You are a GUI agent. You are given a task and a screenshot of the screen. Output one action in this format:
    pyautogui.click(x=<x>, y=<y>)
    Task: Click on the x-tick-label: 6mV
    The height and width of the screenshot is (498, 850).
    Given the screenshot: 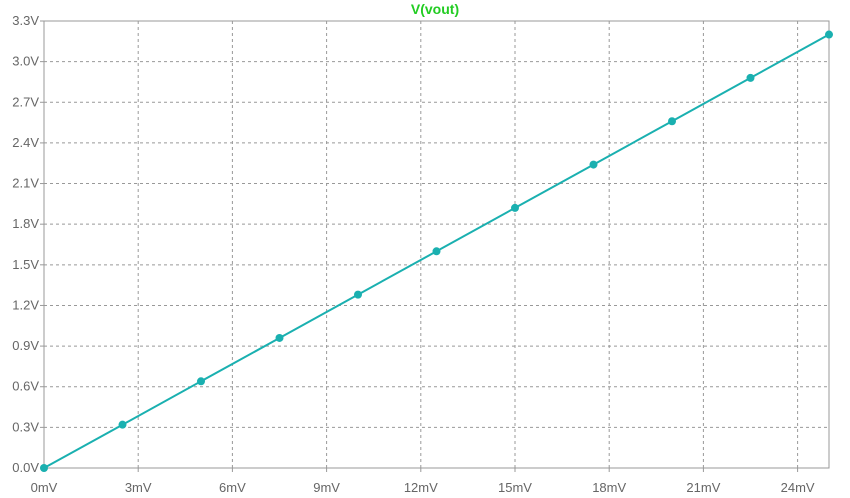 What is the action you would take?
    pyautogui.click(x=232, y=487)
    